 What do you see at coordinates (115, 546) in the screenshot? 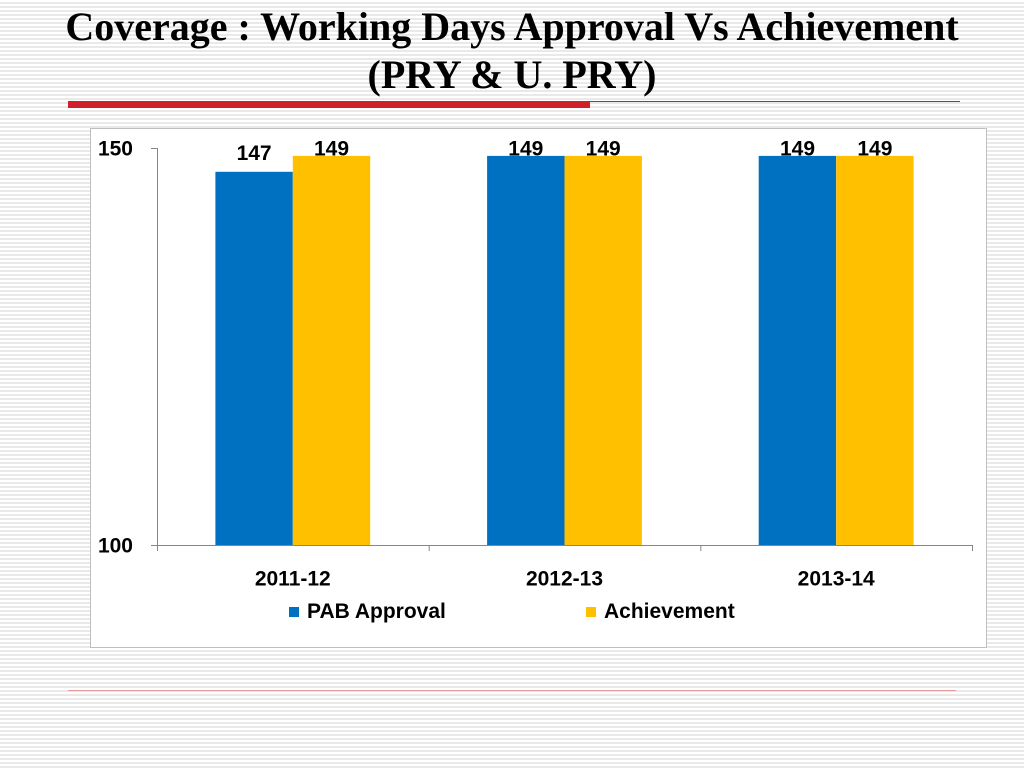
I see `y-tick-label-100: 100` at bounding box center [115, 546].